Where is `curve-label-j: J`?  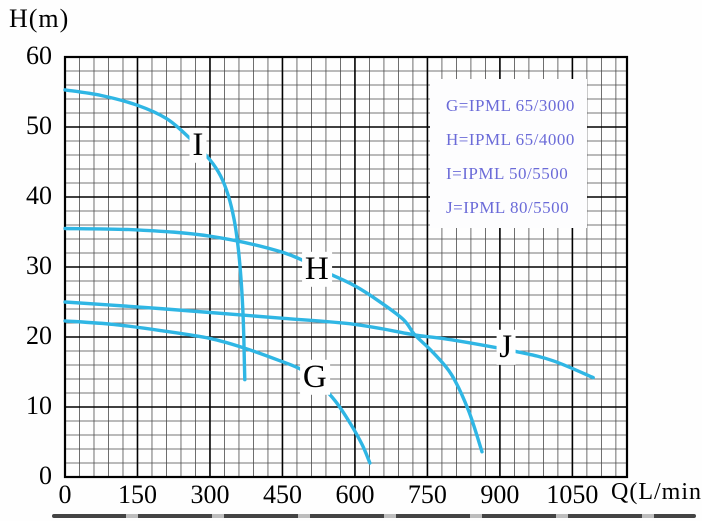 curve-label-j: J is located at coordinates (506, 347).